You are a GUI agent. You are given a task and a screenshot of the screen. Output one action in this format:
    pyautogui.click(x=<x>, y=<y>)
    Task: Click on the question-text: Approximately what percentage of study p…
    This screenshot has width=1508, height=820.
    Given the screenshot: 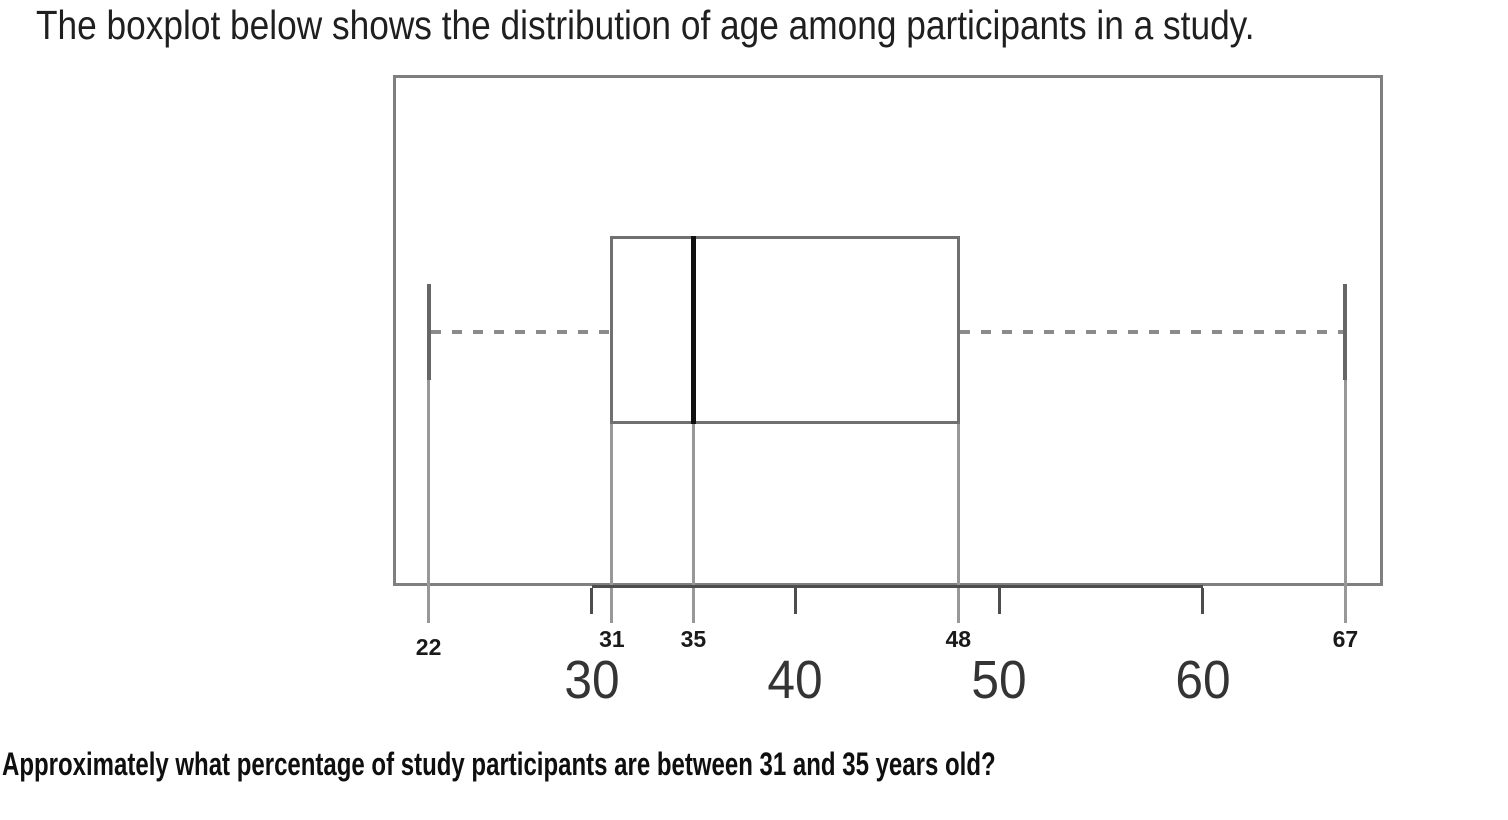 What is the action you would take?
    pyautogui.click(x=499, y=764)
    